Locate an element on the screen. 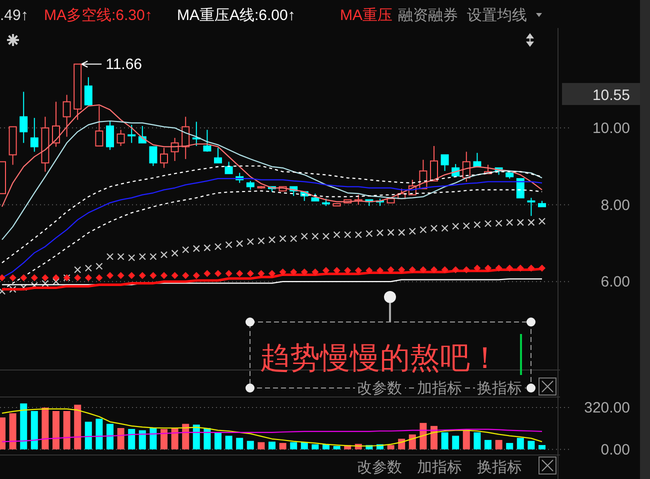  annotation: 改参数 is located at coordinates (379, 388).